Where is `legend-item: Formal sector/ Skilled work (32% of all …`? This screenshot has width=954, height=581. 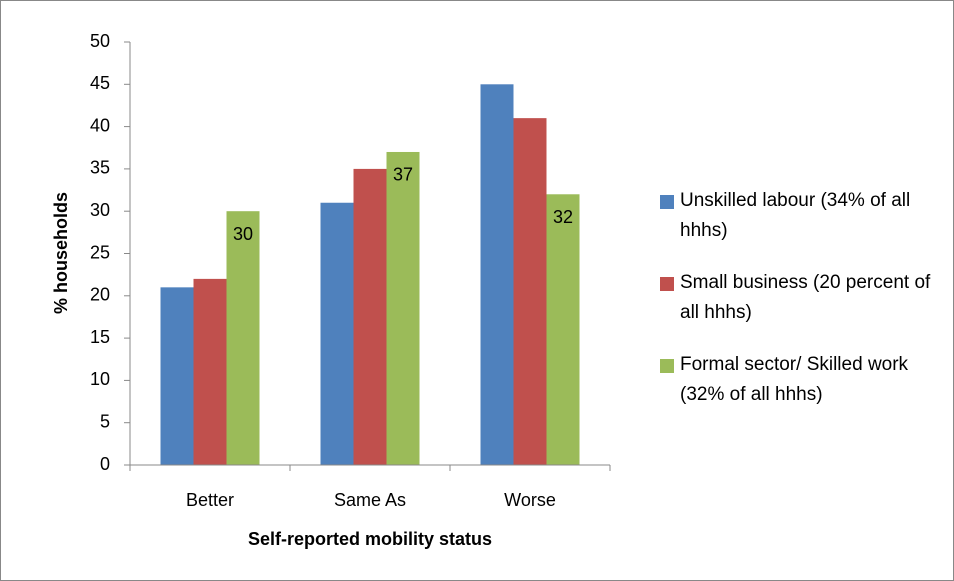
legend-item: Formal sector/ Skilled work (32% of all … is located at coordinates (801, 380).